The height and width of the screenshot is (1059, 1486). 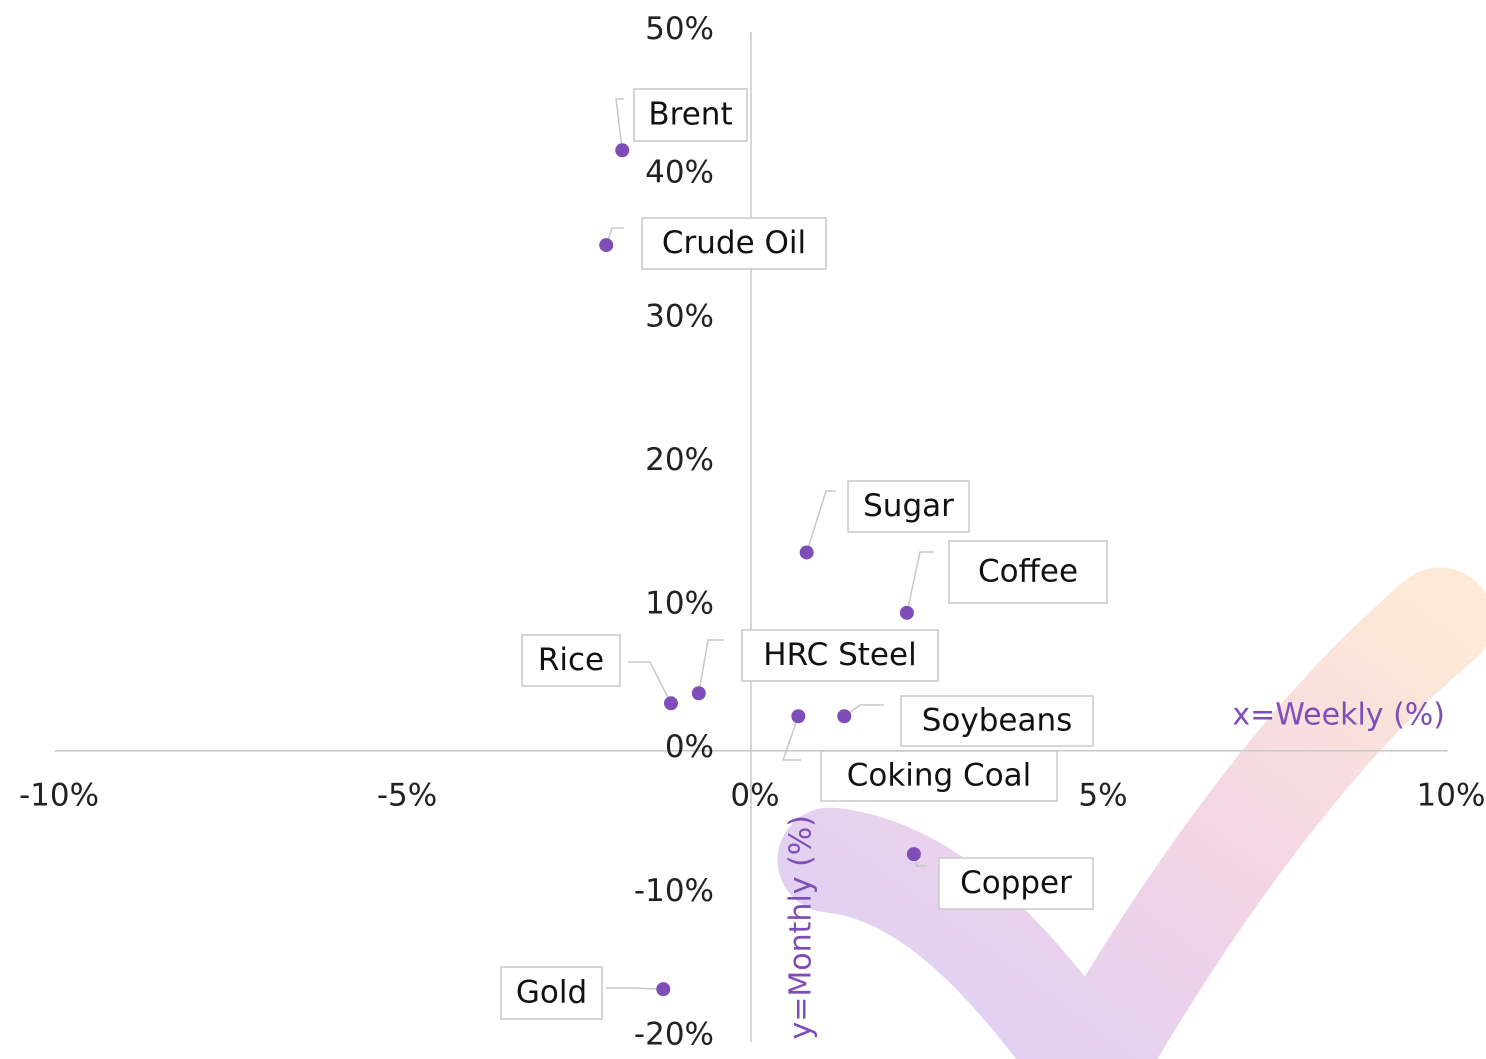 I want to click on y-tick-label: 10%, so click(x=679, y=604).